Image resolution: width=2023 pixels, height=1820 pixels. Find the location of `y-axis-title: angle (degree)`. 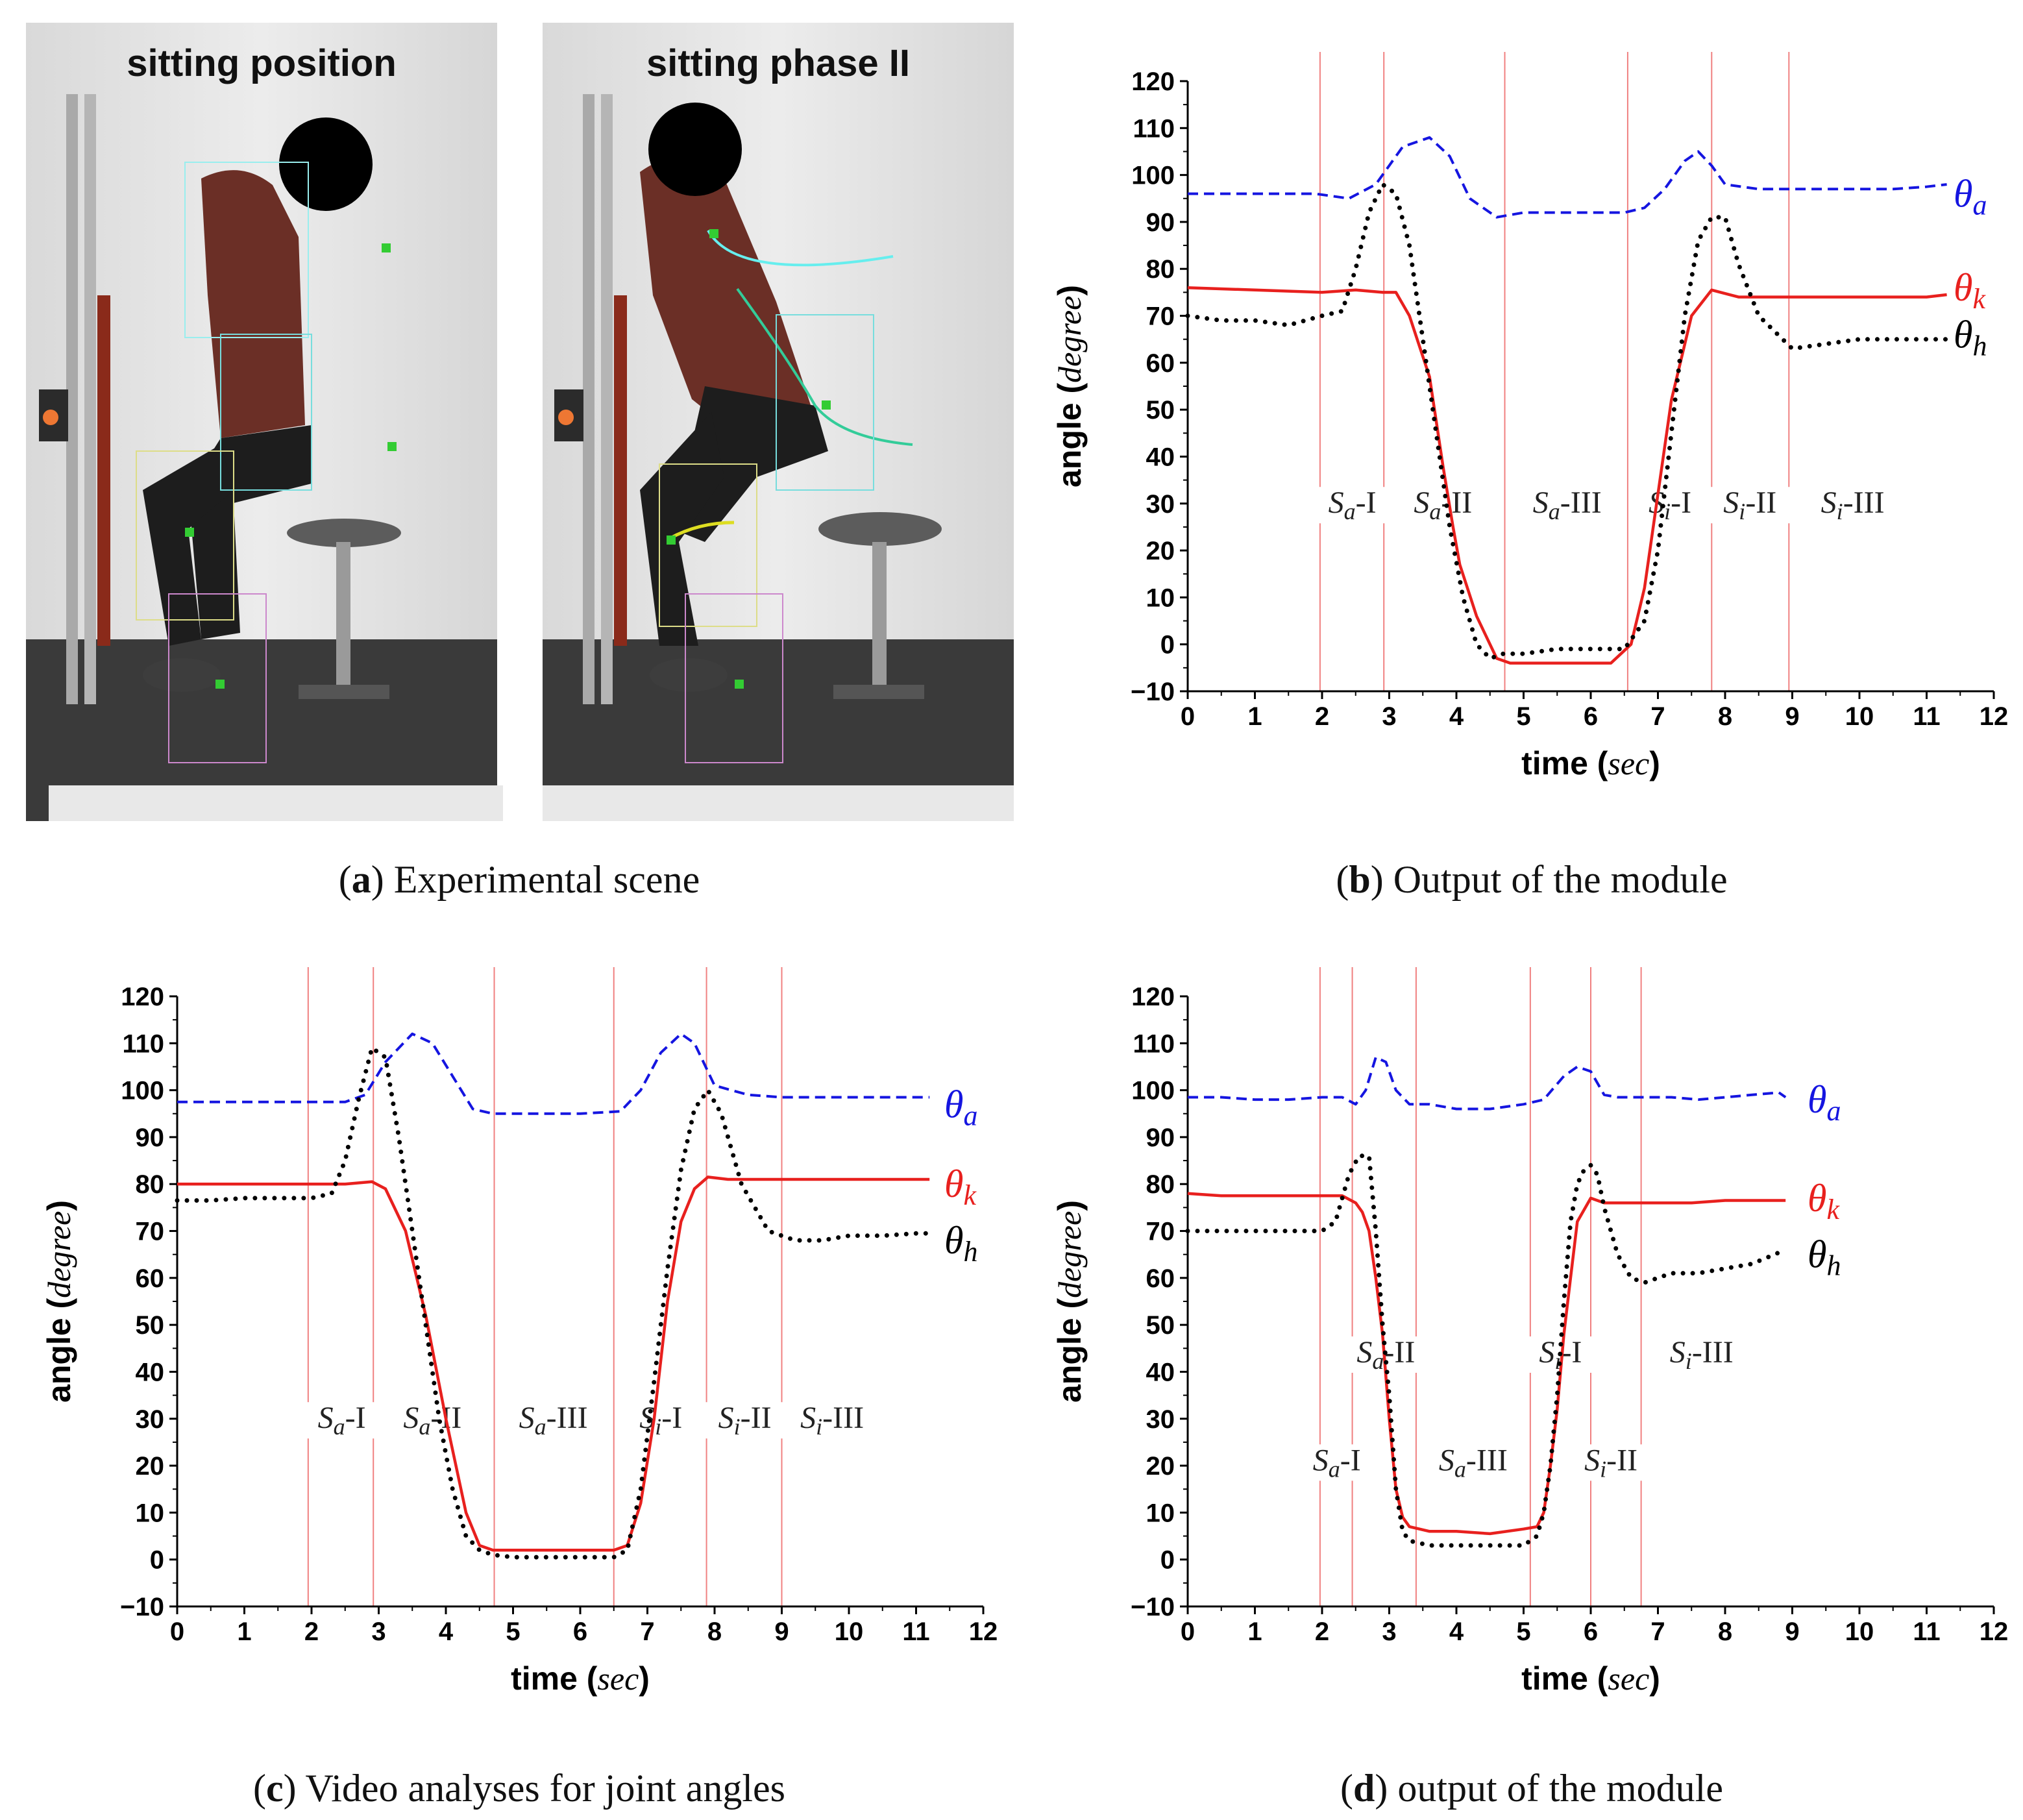

y-axis-title: angle (degree) is located at coordinates (59, 1302).